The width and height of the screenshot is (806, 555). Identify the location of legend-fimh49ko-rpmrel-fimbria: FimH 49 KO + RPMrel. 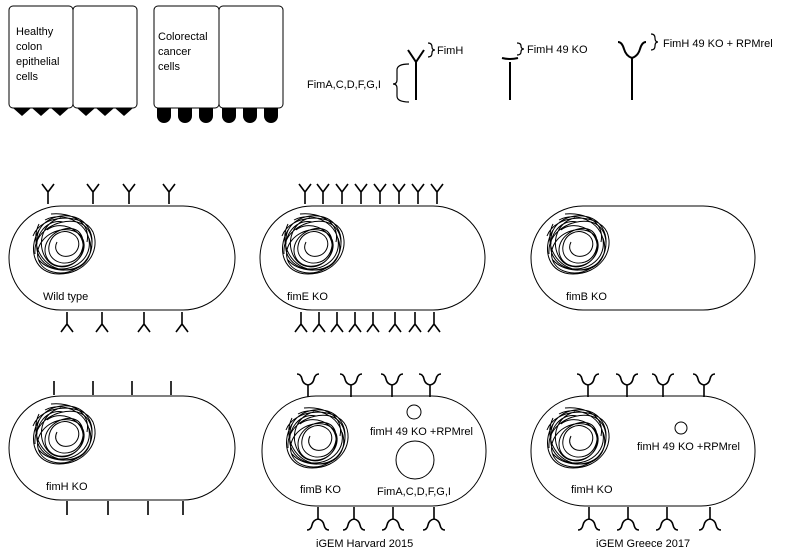
(695, 66).